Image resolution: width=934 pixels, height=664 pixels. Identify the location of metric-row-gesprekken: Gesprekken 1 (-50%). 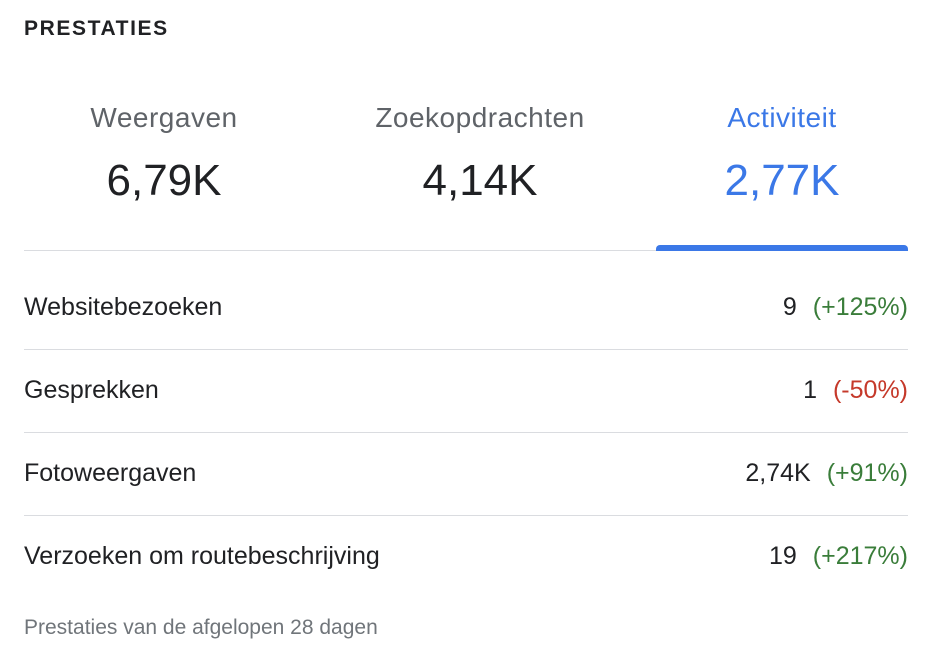
(466, 391).